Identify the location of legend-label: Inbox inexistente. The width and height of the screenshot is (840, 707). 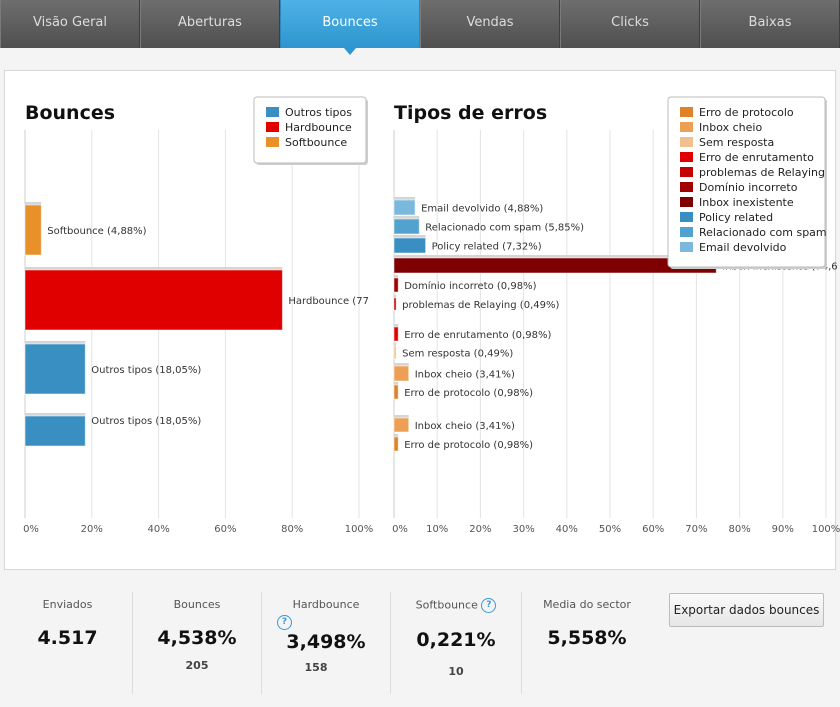
(746, 202).